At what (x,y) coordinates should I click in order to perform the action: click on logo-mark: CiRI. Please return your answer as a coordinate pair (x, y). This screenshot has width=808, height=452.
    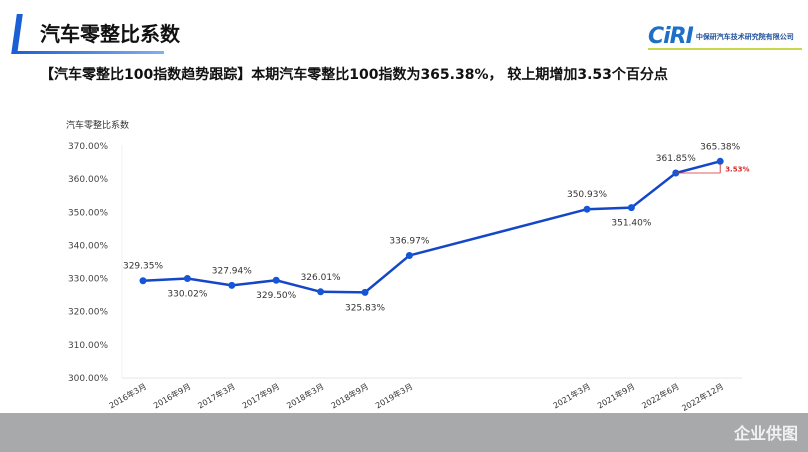
    Looking at the image, I should click on (671, 36).